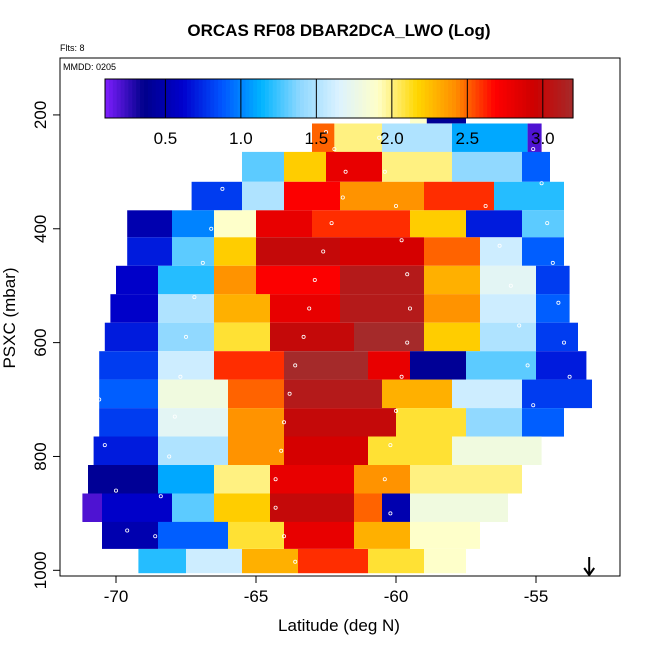 This screenshot has height=650, width=650. What do you see at coordinates (543, 138) in the screenshot?
I see `colorbar-tick-label: 3.0` at bounding box center [543, 138].